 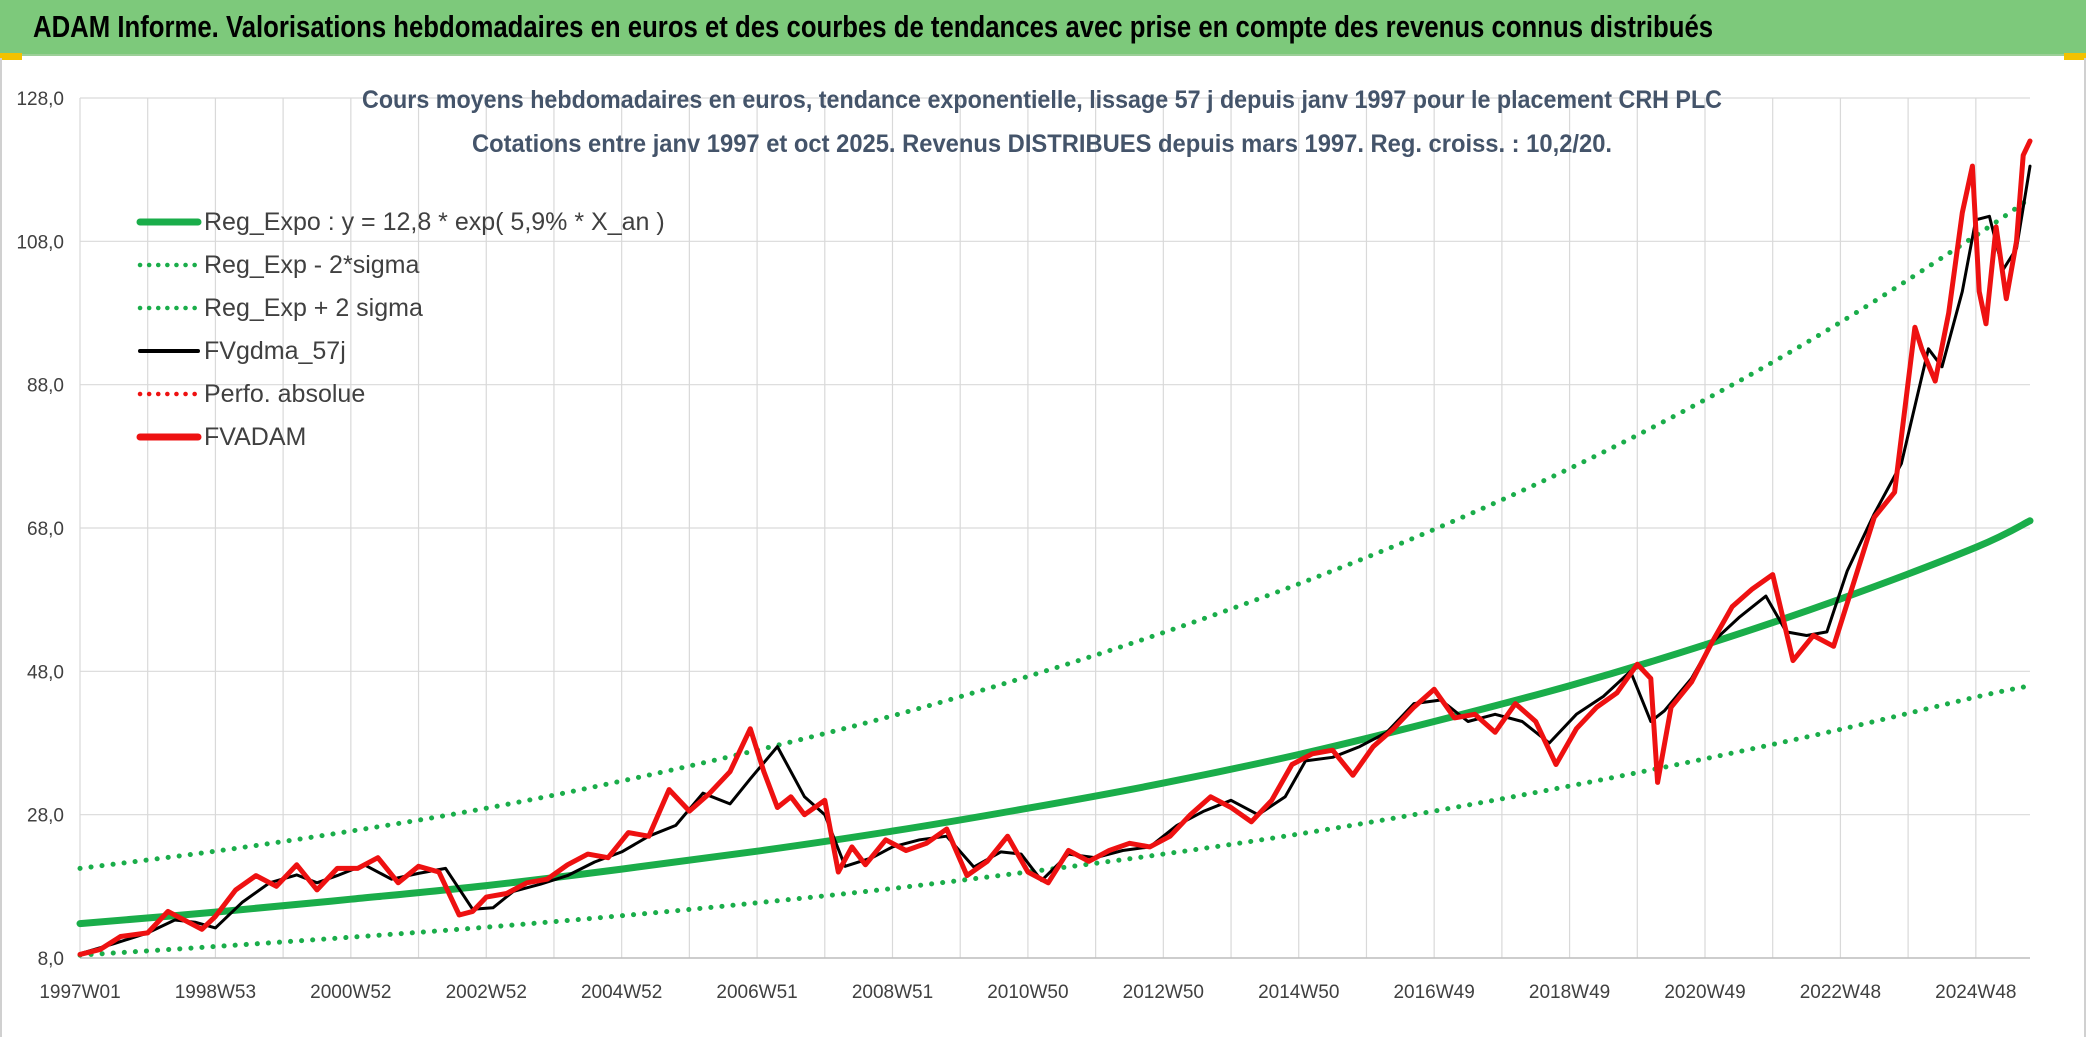 I want to click on y-tick-label: 128,0, so click(x=40, y=99).